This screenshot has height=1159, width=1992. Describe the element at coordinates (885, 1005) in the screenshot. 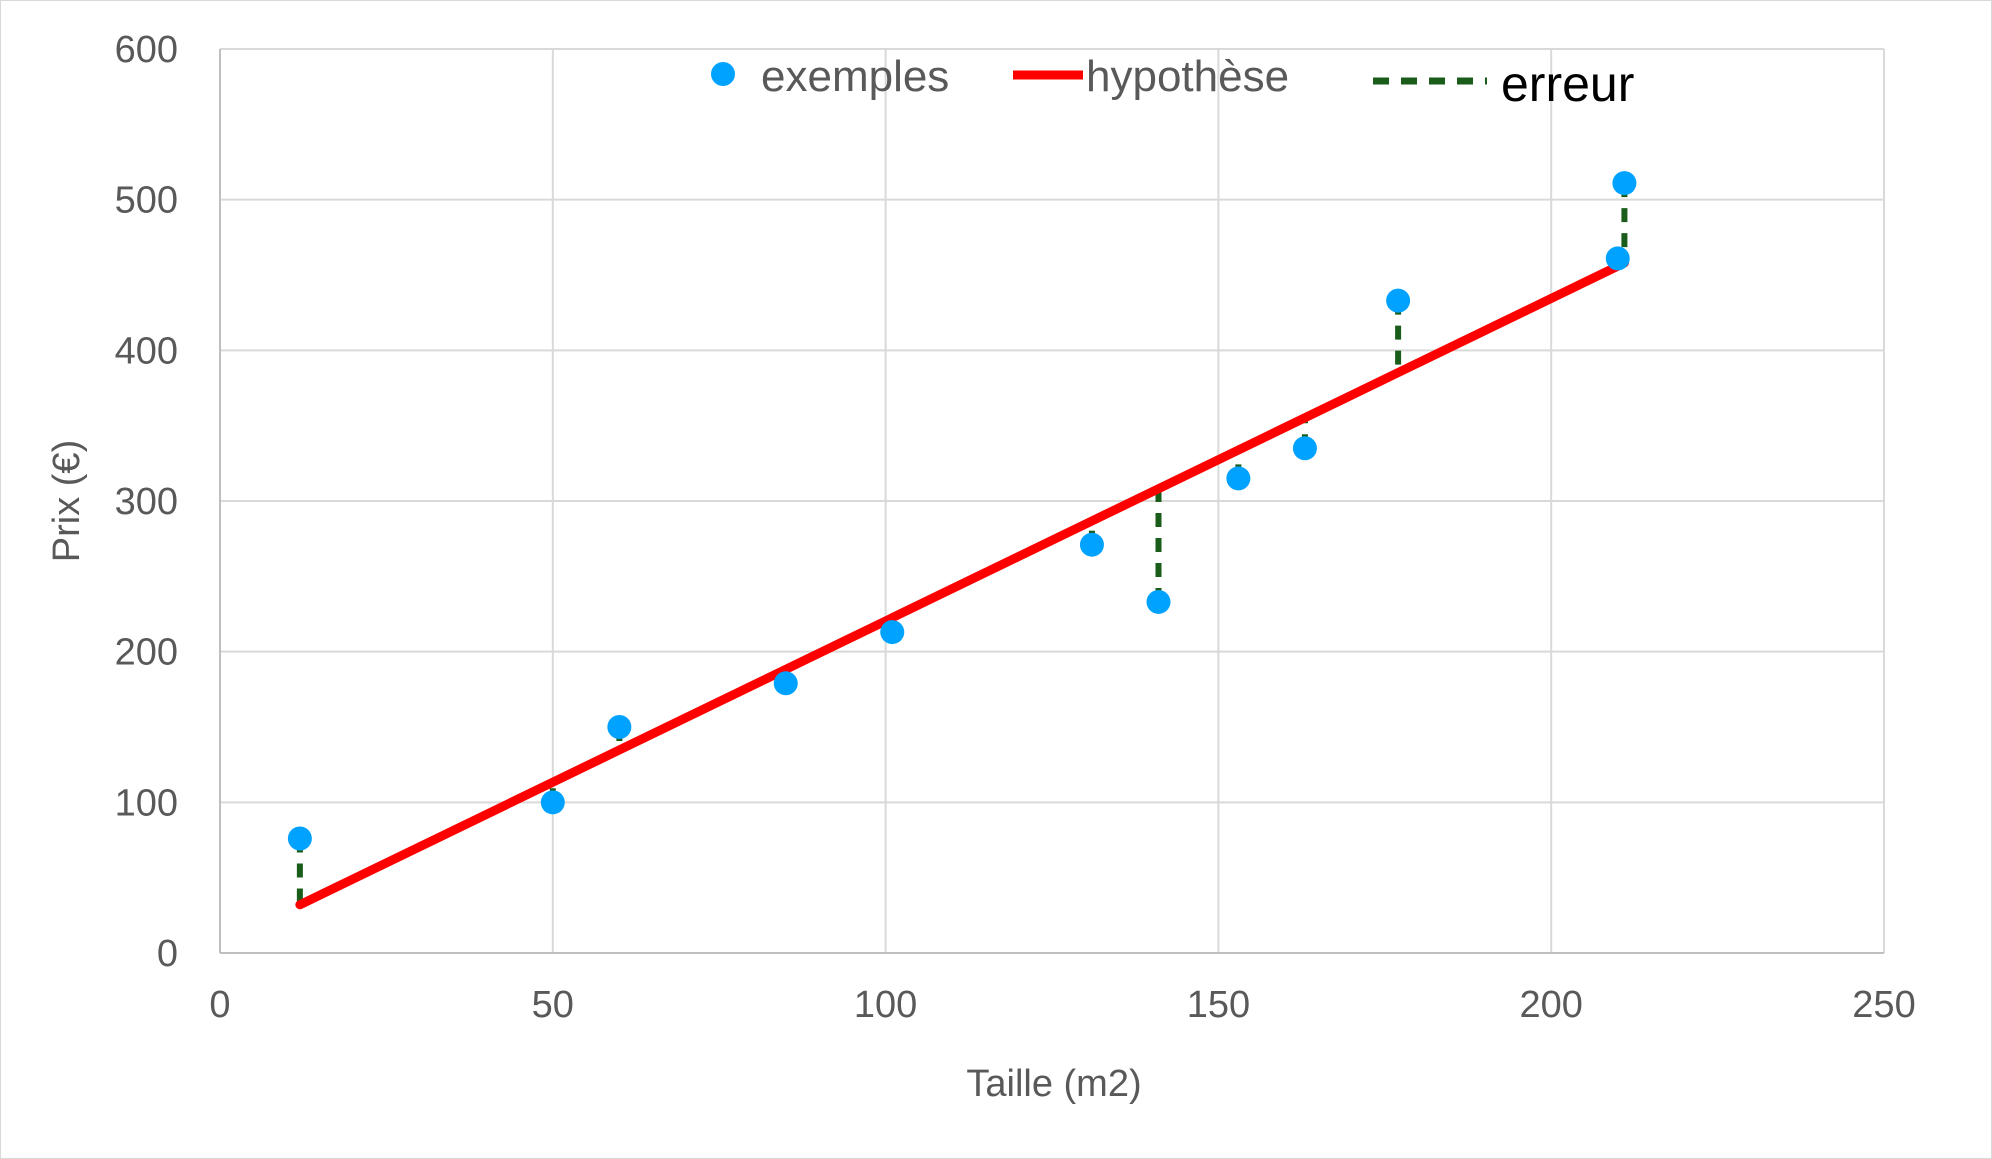

I see `x-tick-label: 100` at that location.